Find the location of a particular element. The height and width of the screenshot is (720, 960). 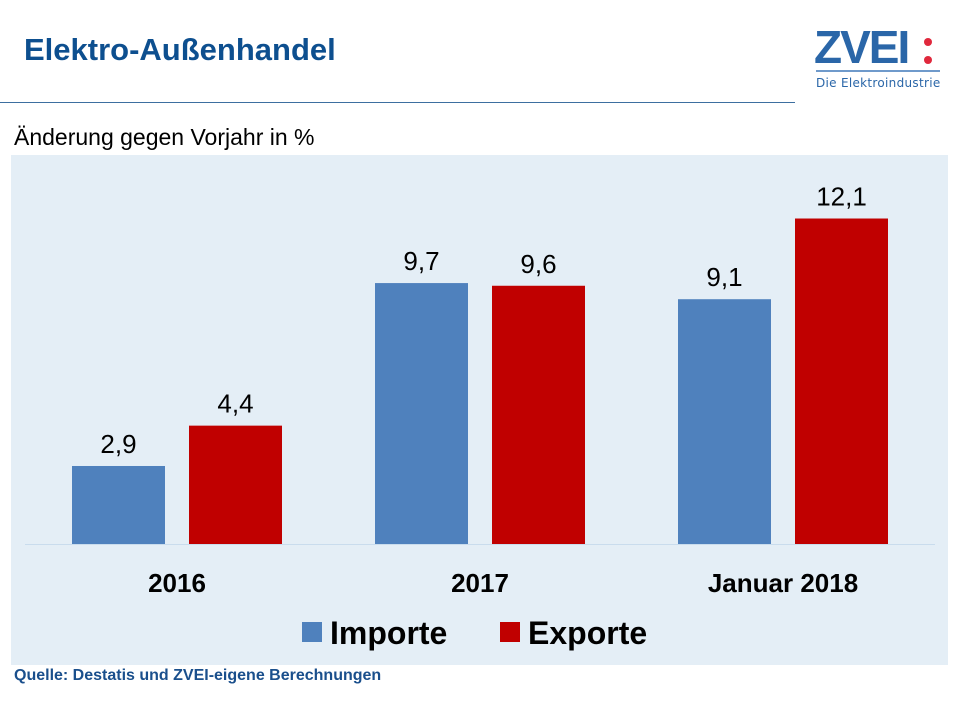

data-label: 2,9 is located at coordinates (118, 444).